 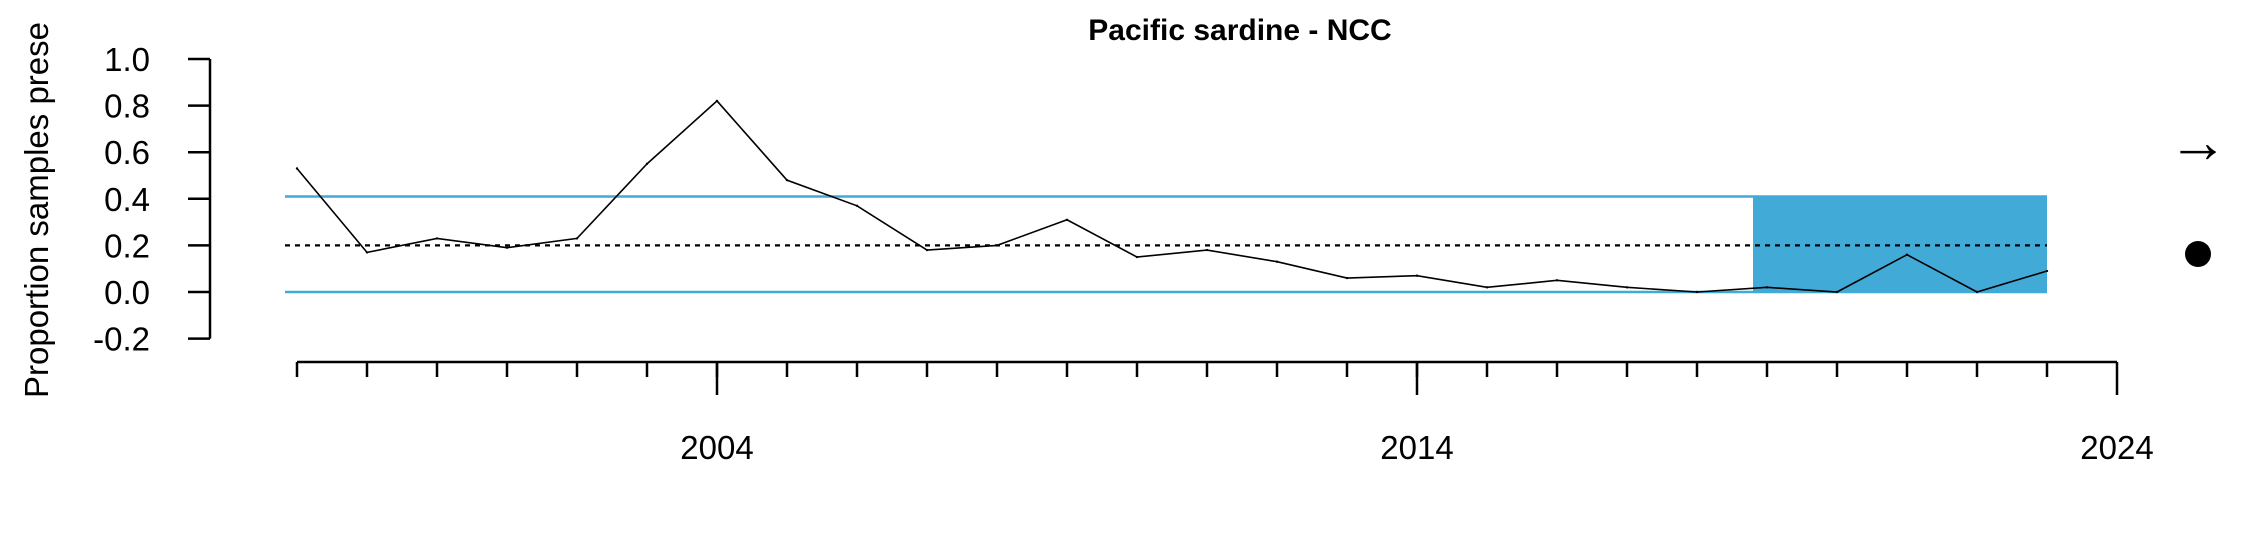 What do you see at coordinates (2198, 141) in the screenshot?
I see `right-arrow-icon: →` at bounding box center [2198, 141].